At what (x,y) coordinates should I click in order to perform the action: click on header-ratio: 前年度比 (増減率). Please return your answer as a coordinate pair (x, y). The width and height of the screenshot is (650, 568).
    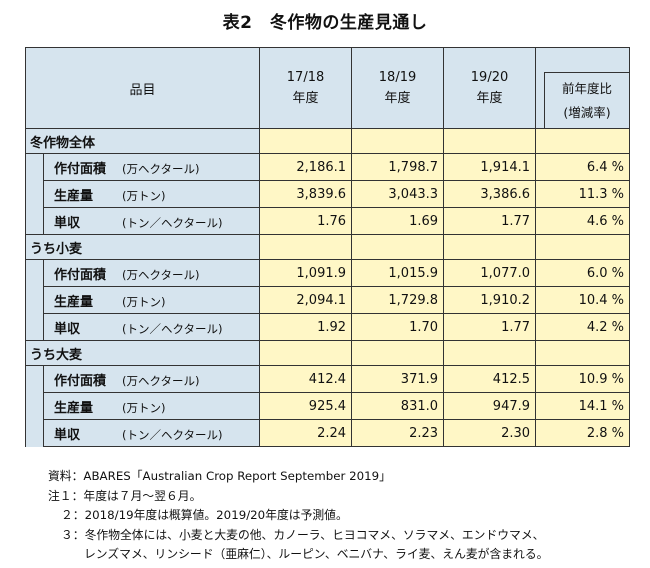
    Looking at the image, I should click on (583, 88).